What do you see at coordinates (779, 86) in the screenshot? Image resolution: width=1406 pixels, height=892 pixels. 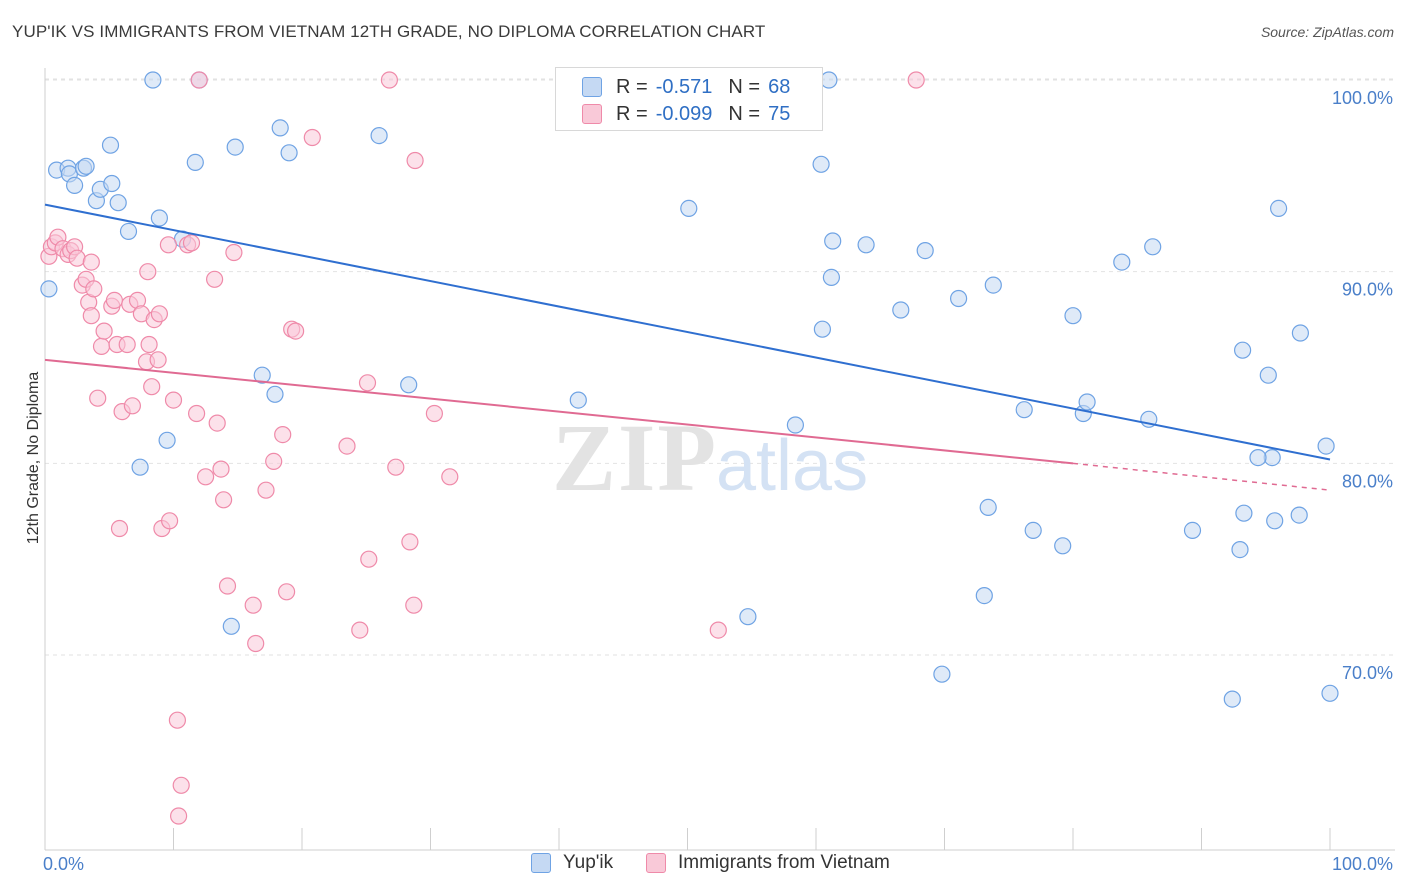 I see `legend-n-value: 68` at bounding box center [779, 86].